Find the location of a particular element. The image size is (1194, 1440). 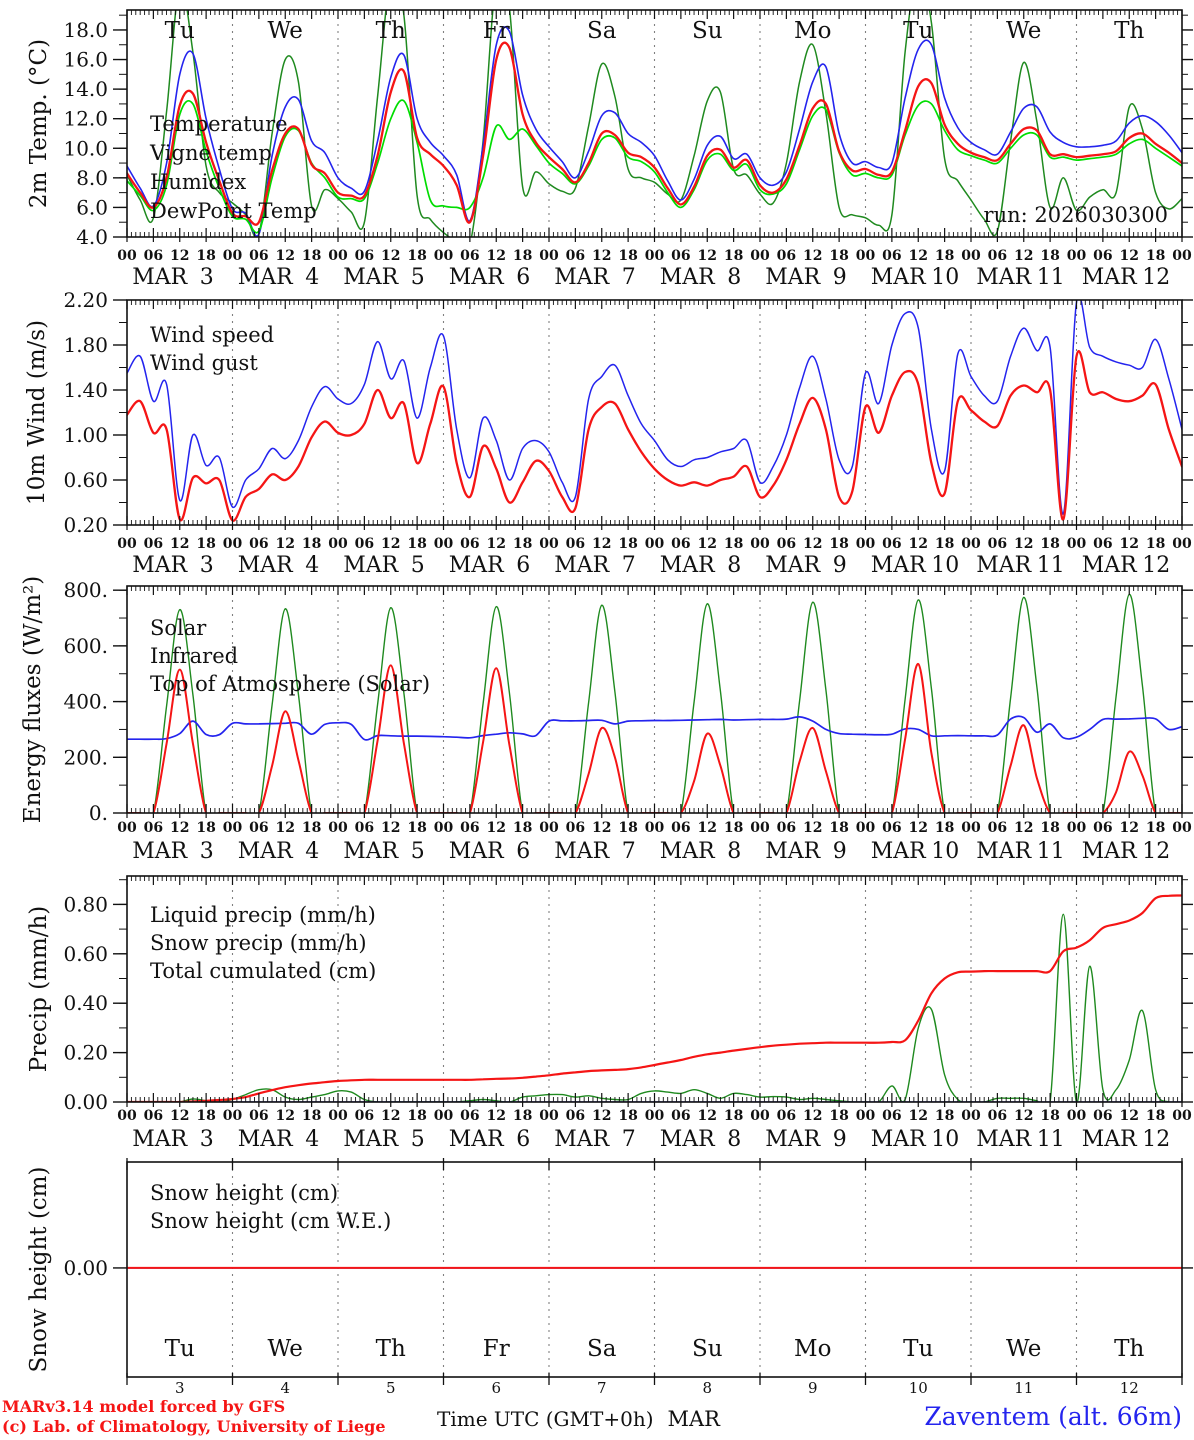

temperature-line is located at coordinates (654, 133).